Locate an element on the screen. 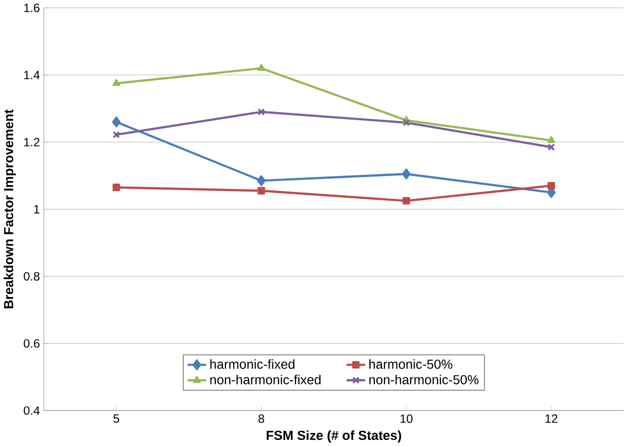 The width and height of the screenshot is (624, 446). x-tick-label: 5 is located at coordinates (116, 418).